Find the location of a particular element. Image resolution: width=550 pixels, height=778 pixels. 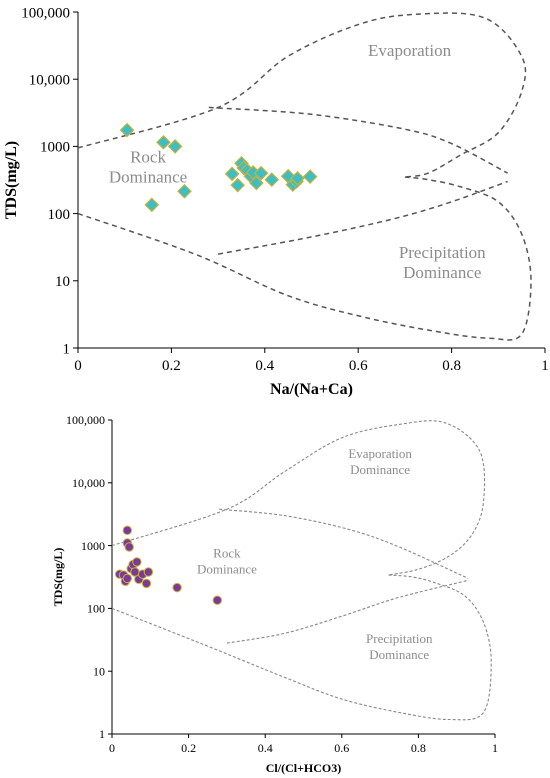

chart1-rock-upper-boundary is located at coordinates (358, 140).